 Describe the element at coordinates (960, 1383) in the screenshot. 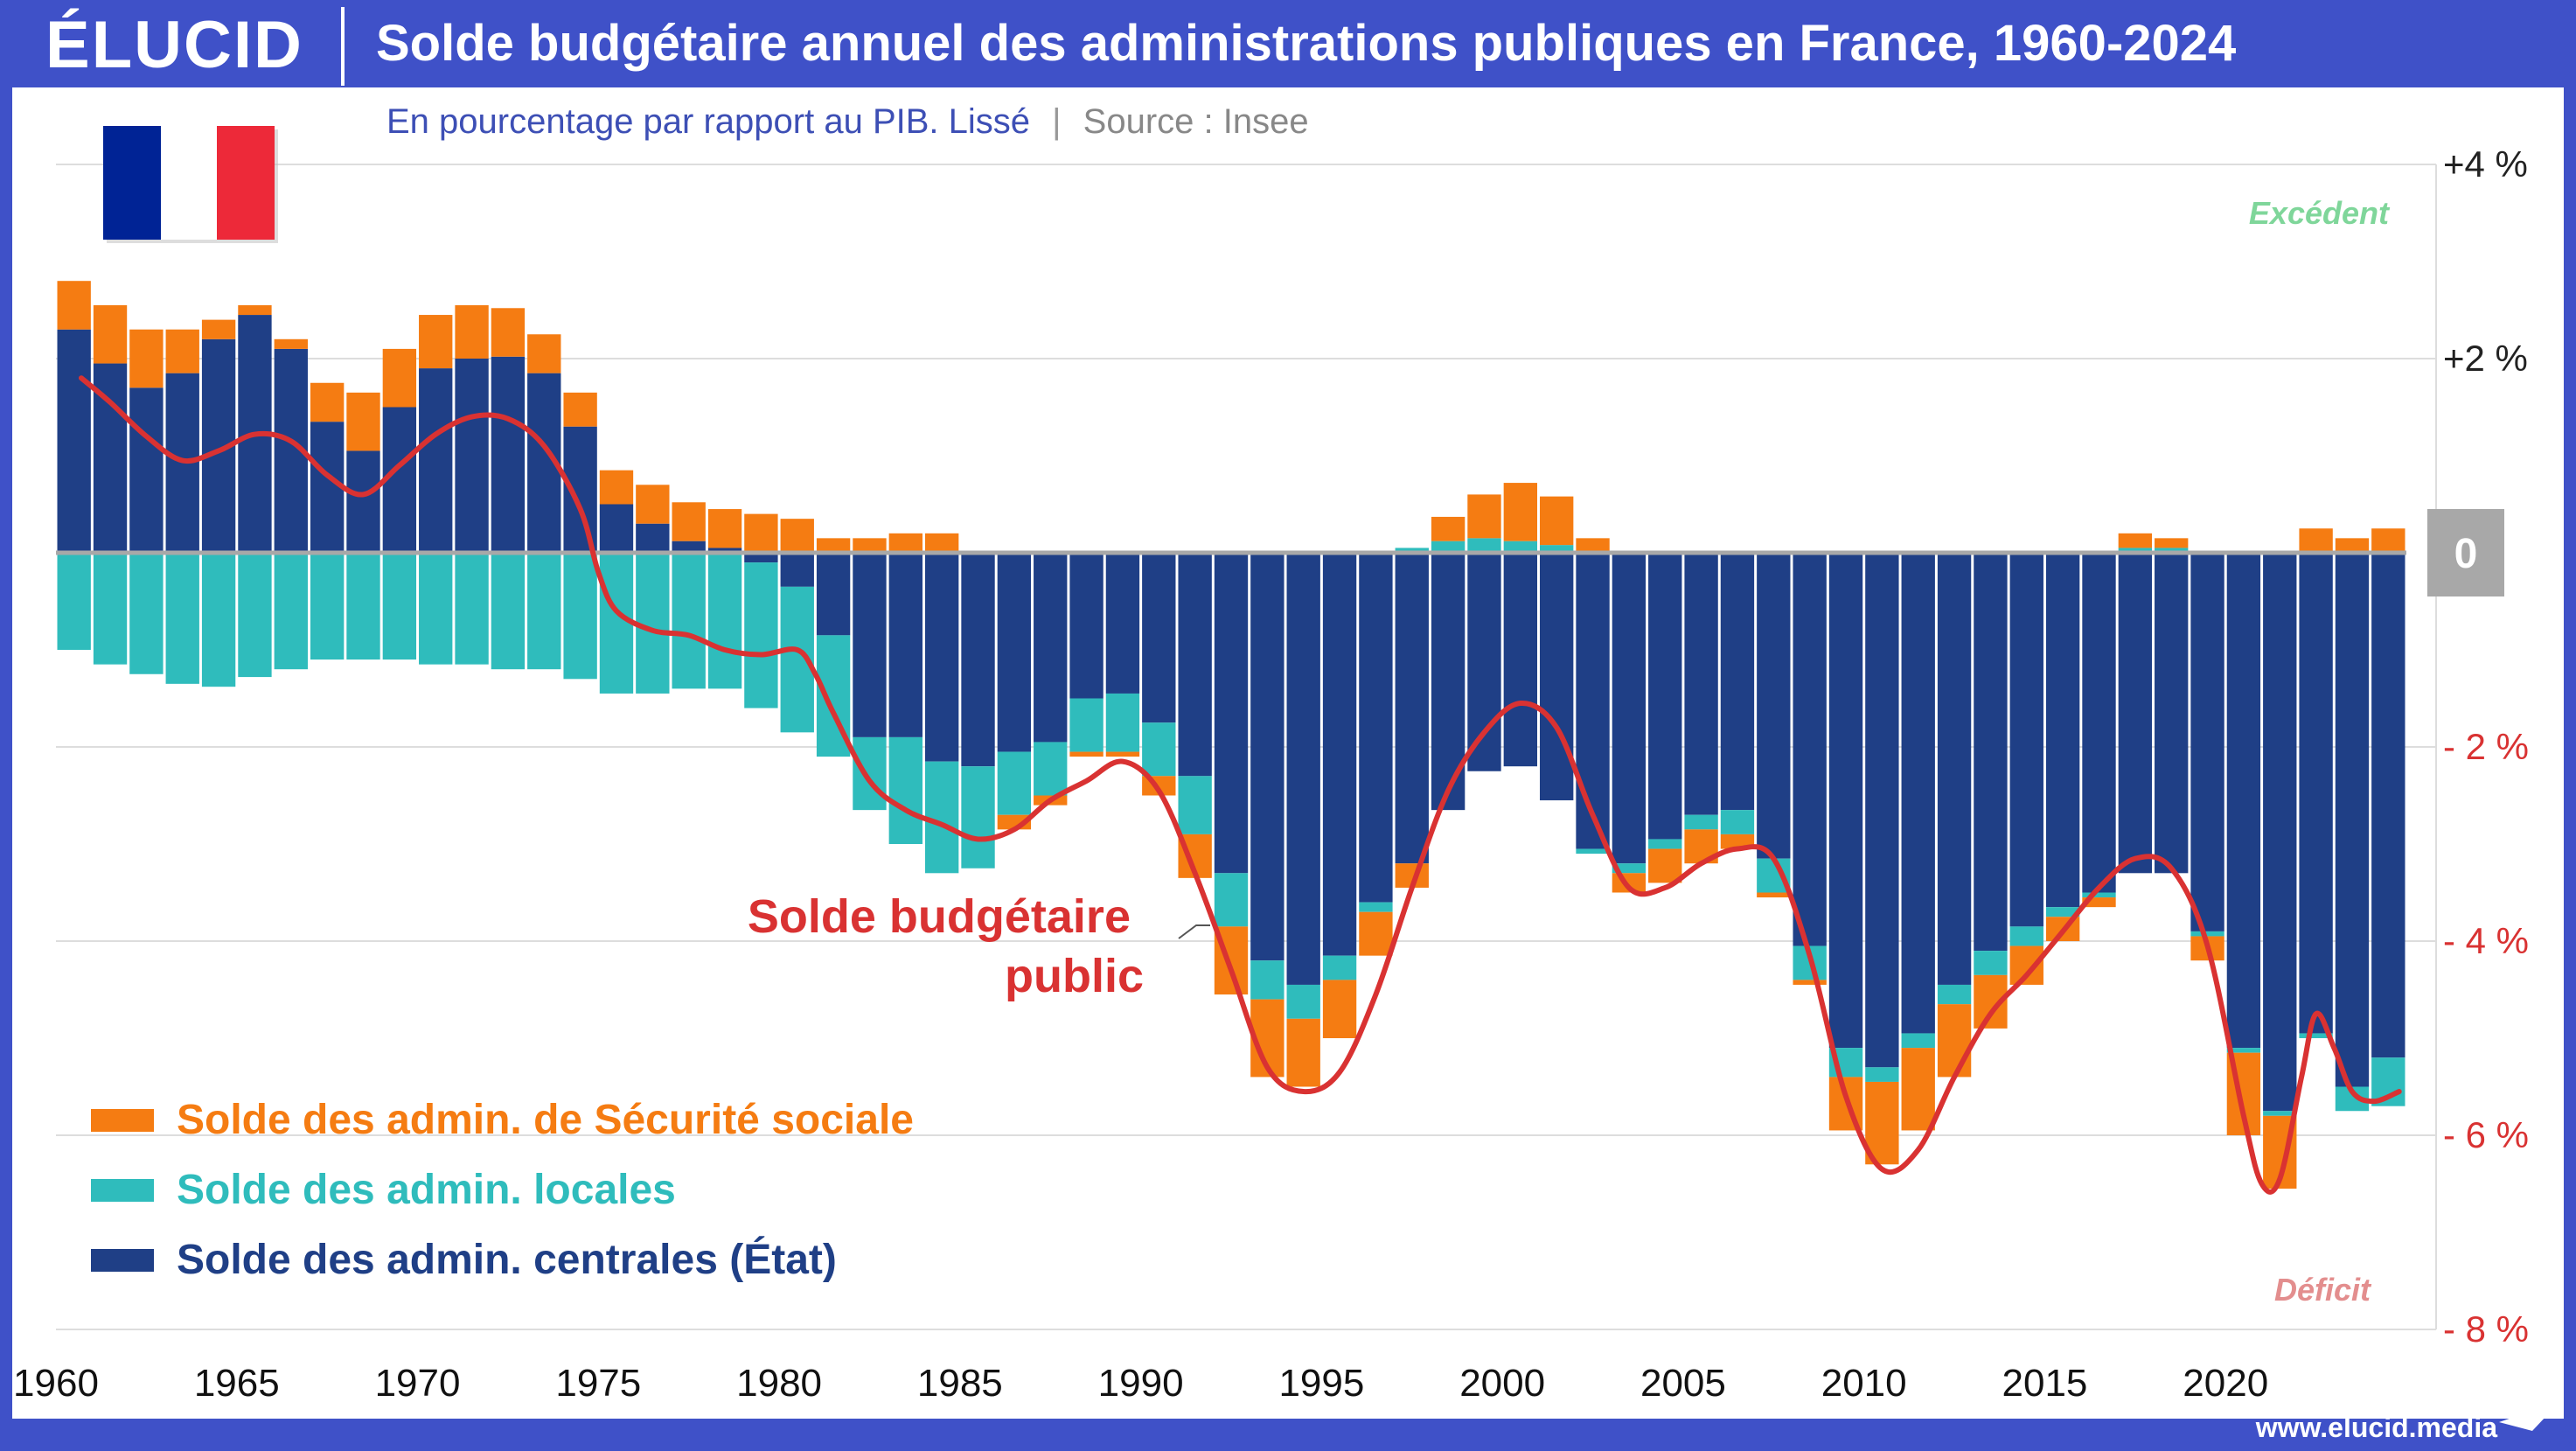

I see `x-tick-label: 1985` at that location.